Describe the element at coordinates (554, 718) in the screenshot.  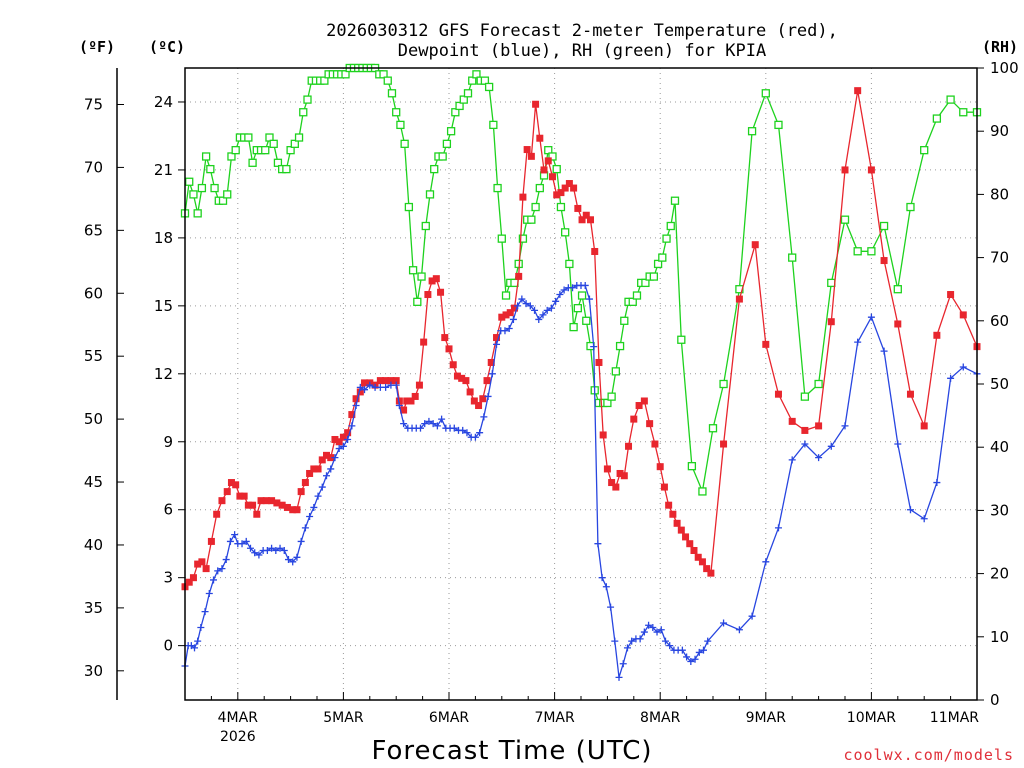
I see `x-tick-label: 7MAR` at that location.